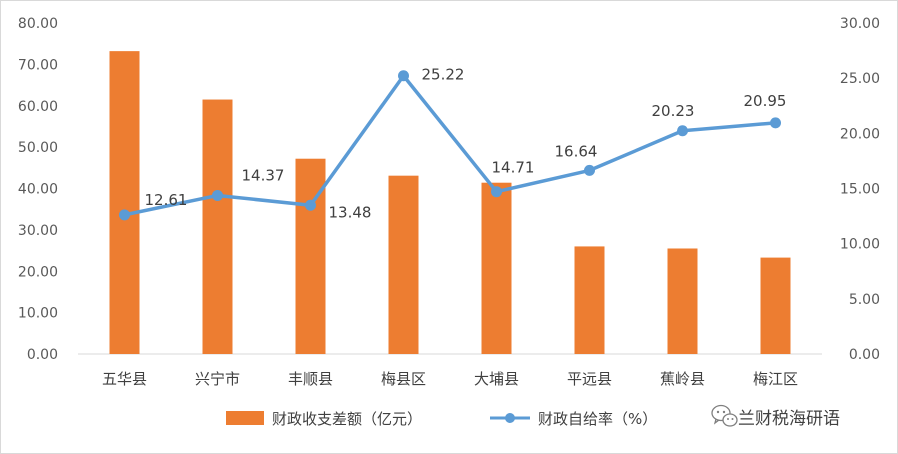  I want to click on left-axis-tick-label: 10.00, so click(38, 314).